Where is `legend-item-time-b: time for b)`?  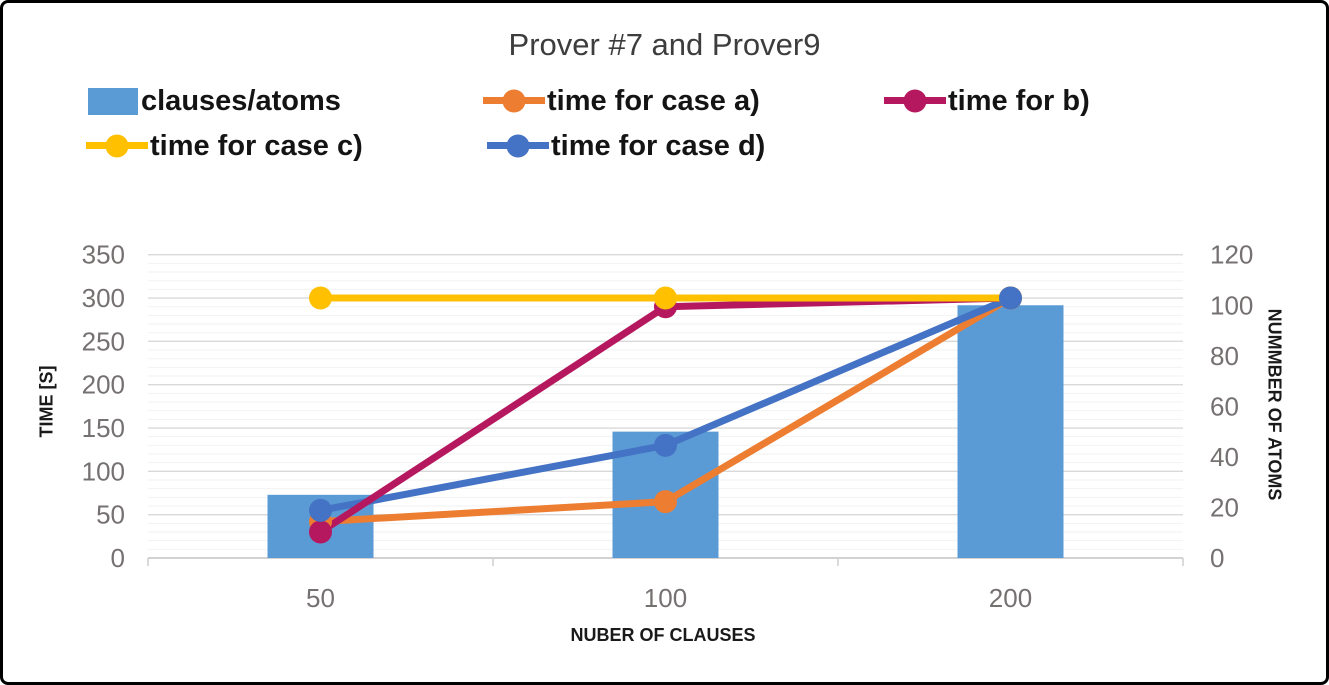 legend-item-time-b: time for b) is located at coordinates (987, 101).